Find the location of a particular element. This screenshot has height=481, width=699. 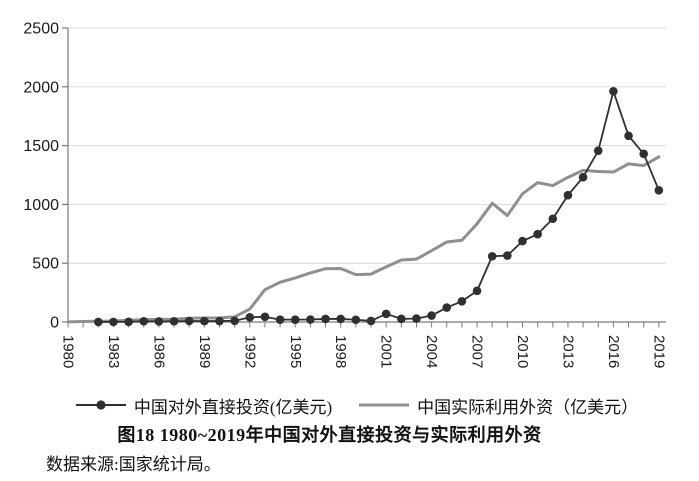

legend-row: 中国对外直接投资(亿美元) 中国实际利用外资（亿美元） is located at coordinates (349, 405).